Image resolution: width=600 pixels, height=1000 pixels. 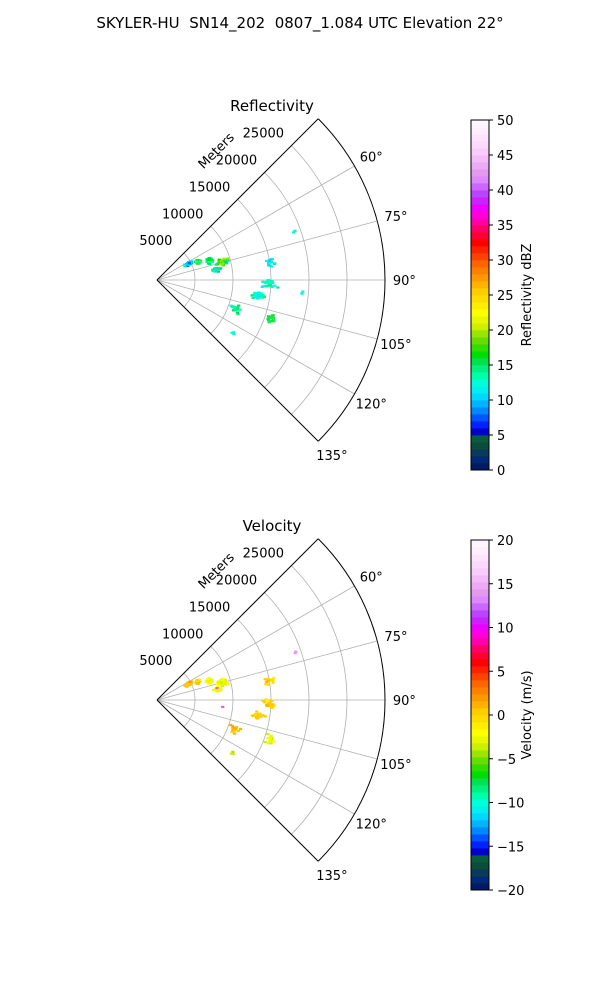 I want to click on azimuth-tick-label: 60°, so click(x=371, y=577).